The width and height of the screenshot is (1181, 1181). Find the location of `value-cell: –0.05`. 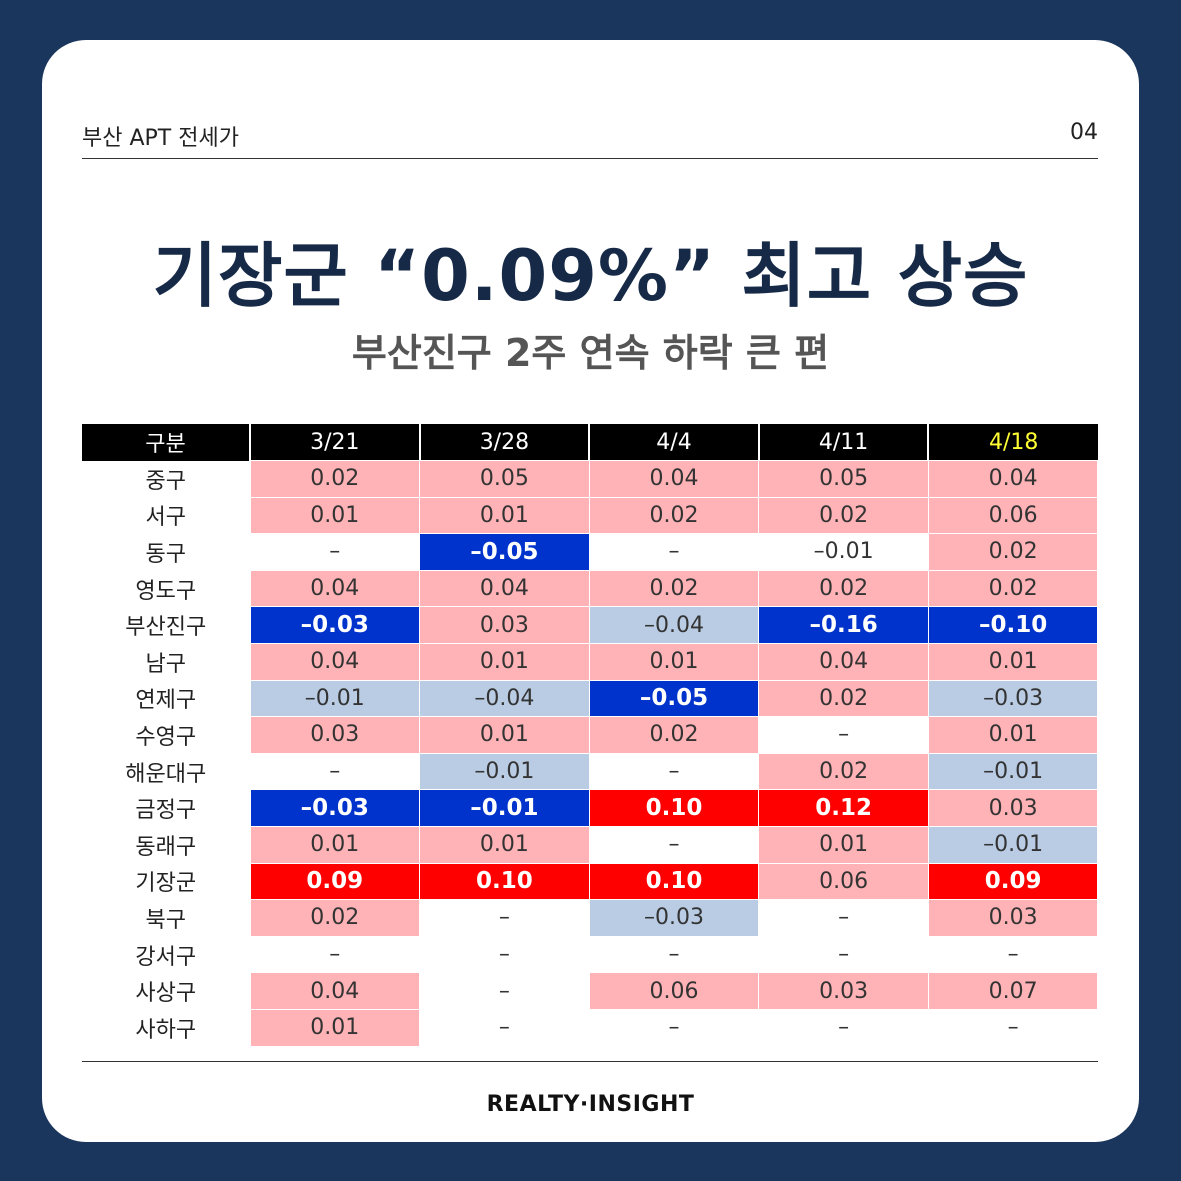

value-cell: –0.05 is located at coordinates (504, 552).